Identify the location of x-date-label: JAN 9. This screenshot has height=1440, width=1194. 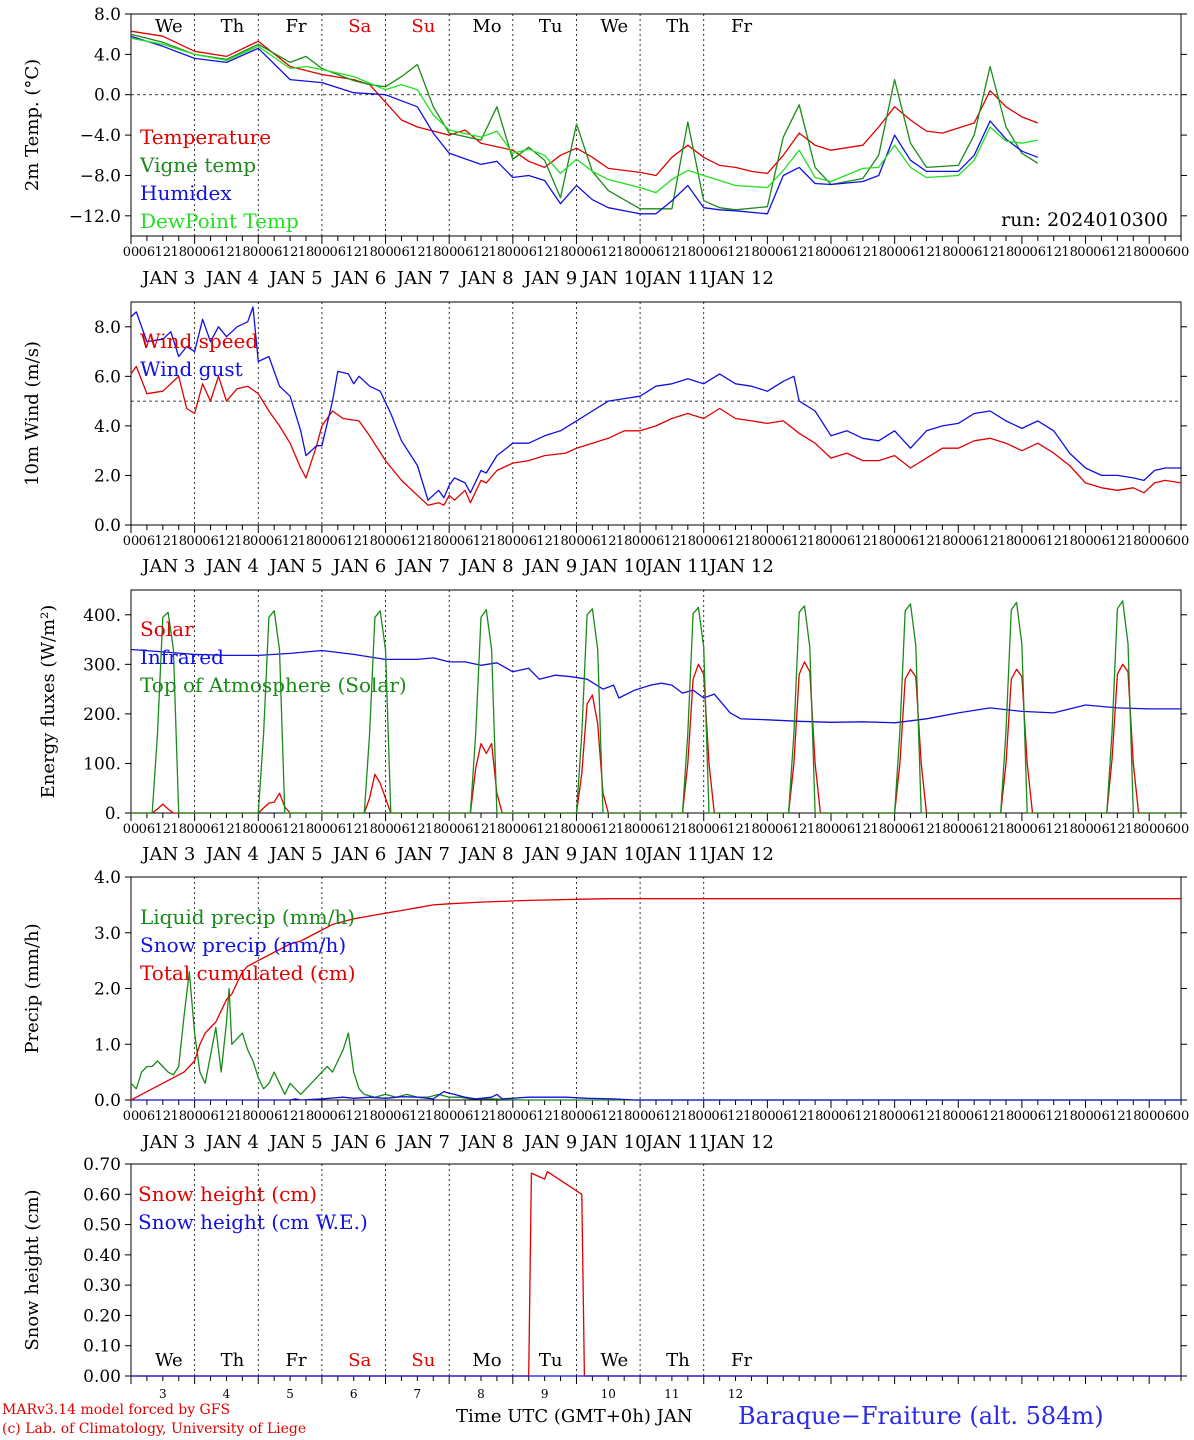
(549, 1142).